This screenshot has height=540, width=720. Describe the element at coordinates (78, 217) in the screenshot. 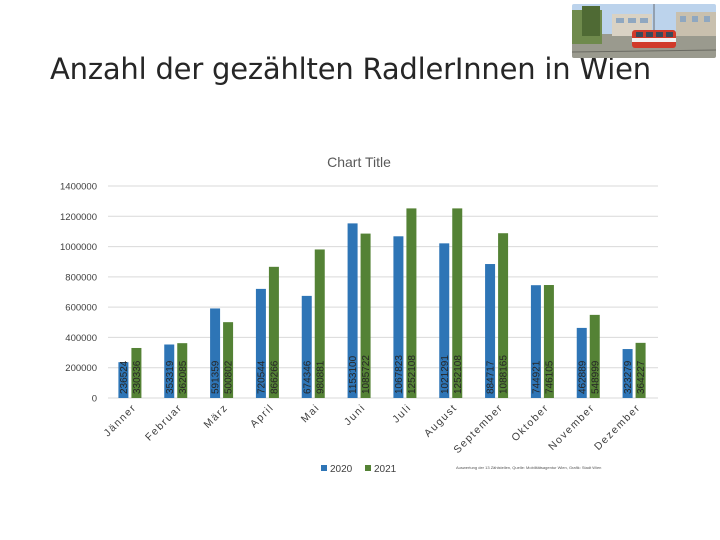

I see `y-tick-label: 1200000` at that location.